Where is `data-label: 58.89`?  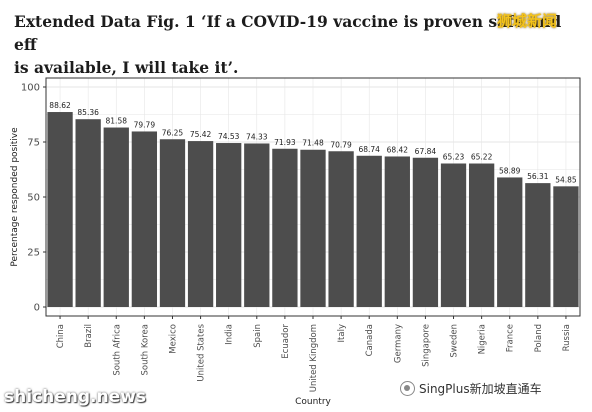 data-label: 58.89 is located at coordinates (510, 170).